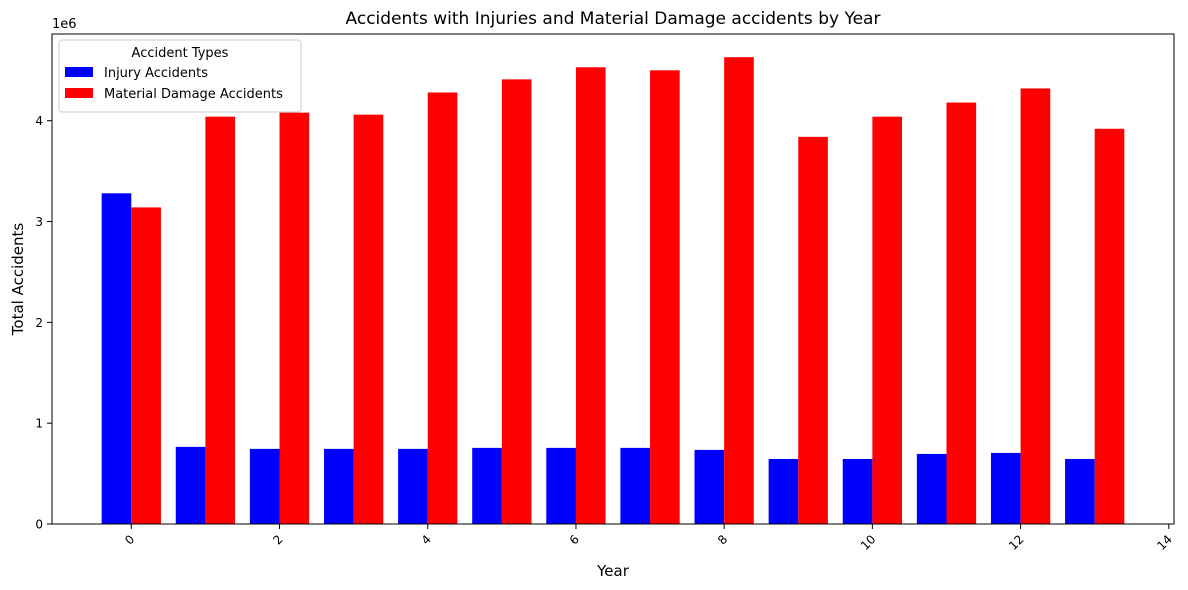  What do you see at coordinates (648, 538) in the screenshot?
I see `x-ticks: 0 2 4 6 8 10 12 14` at bounding box center [648, 538].